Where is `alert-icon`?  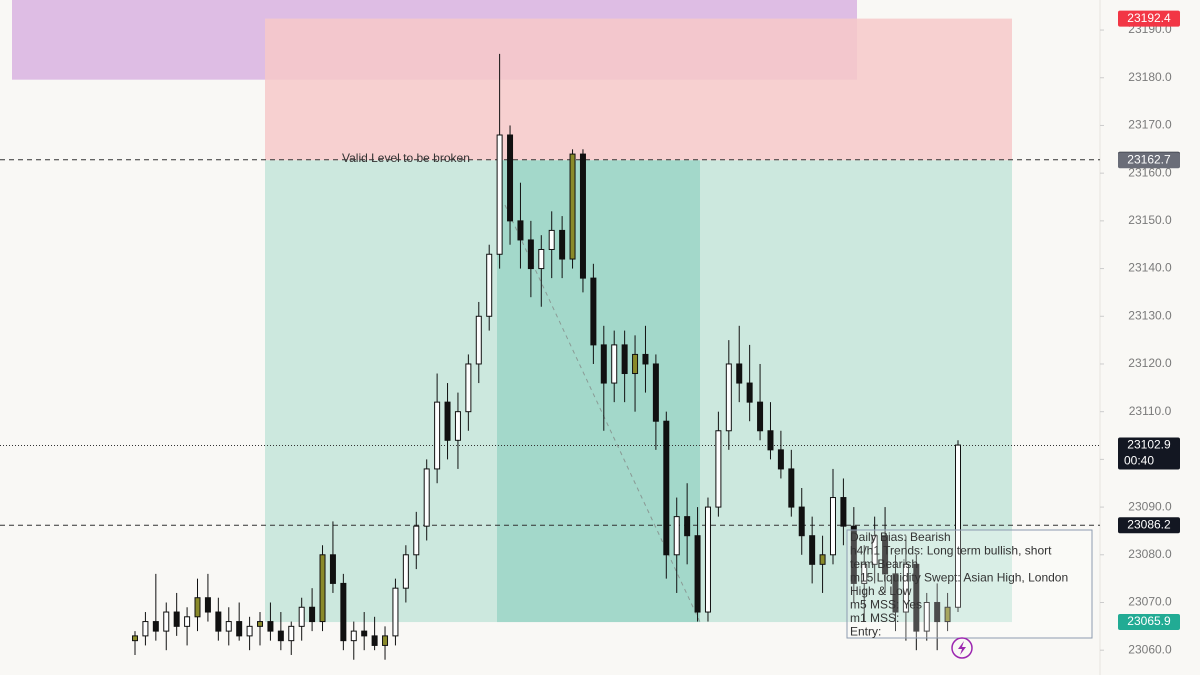 alert-icon is located at coordinates (962, 648).